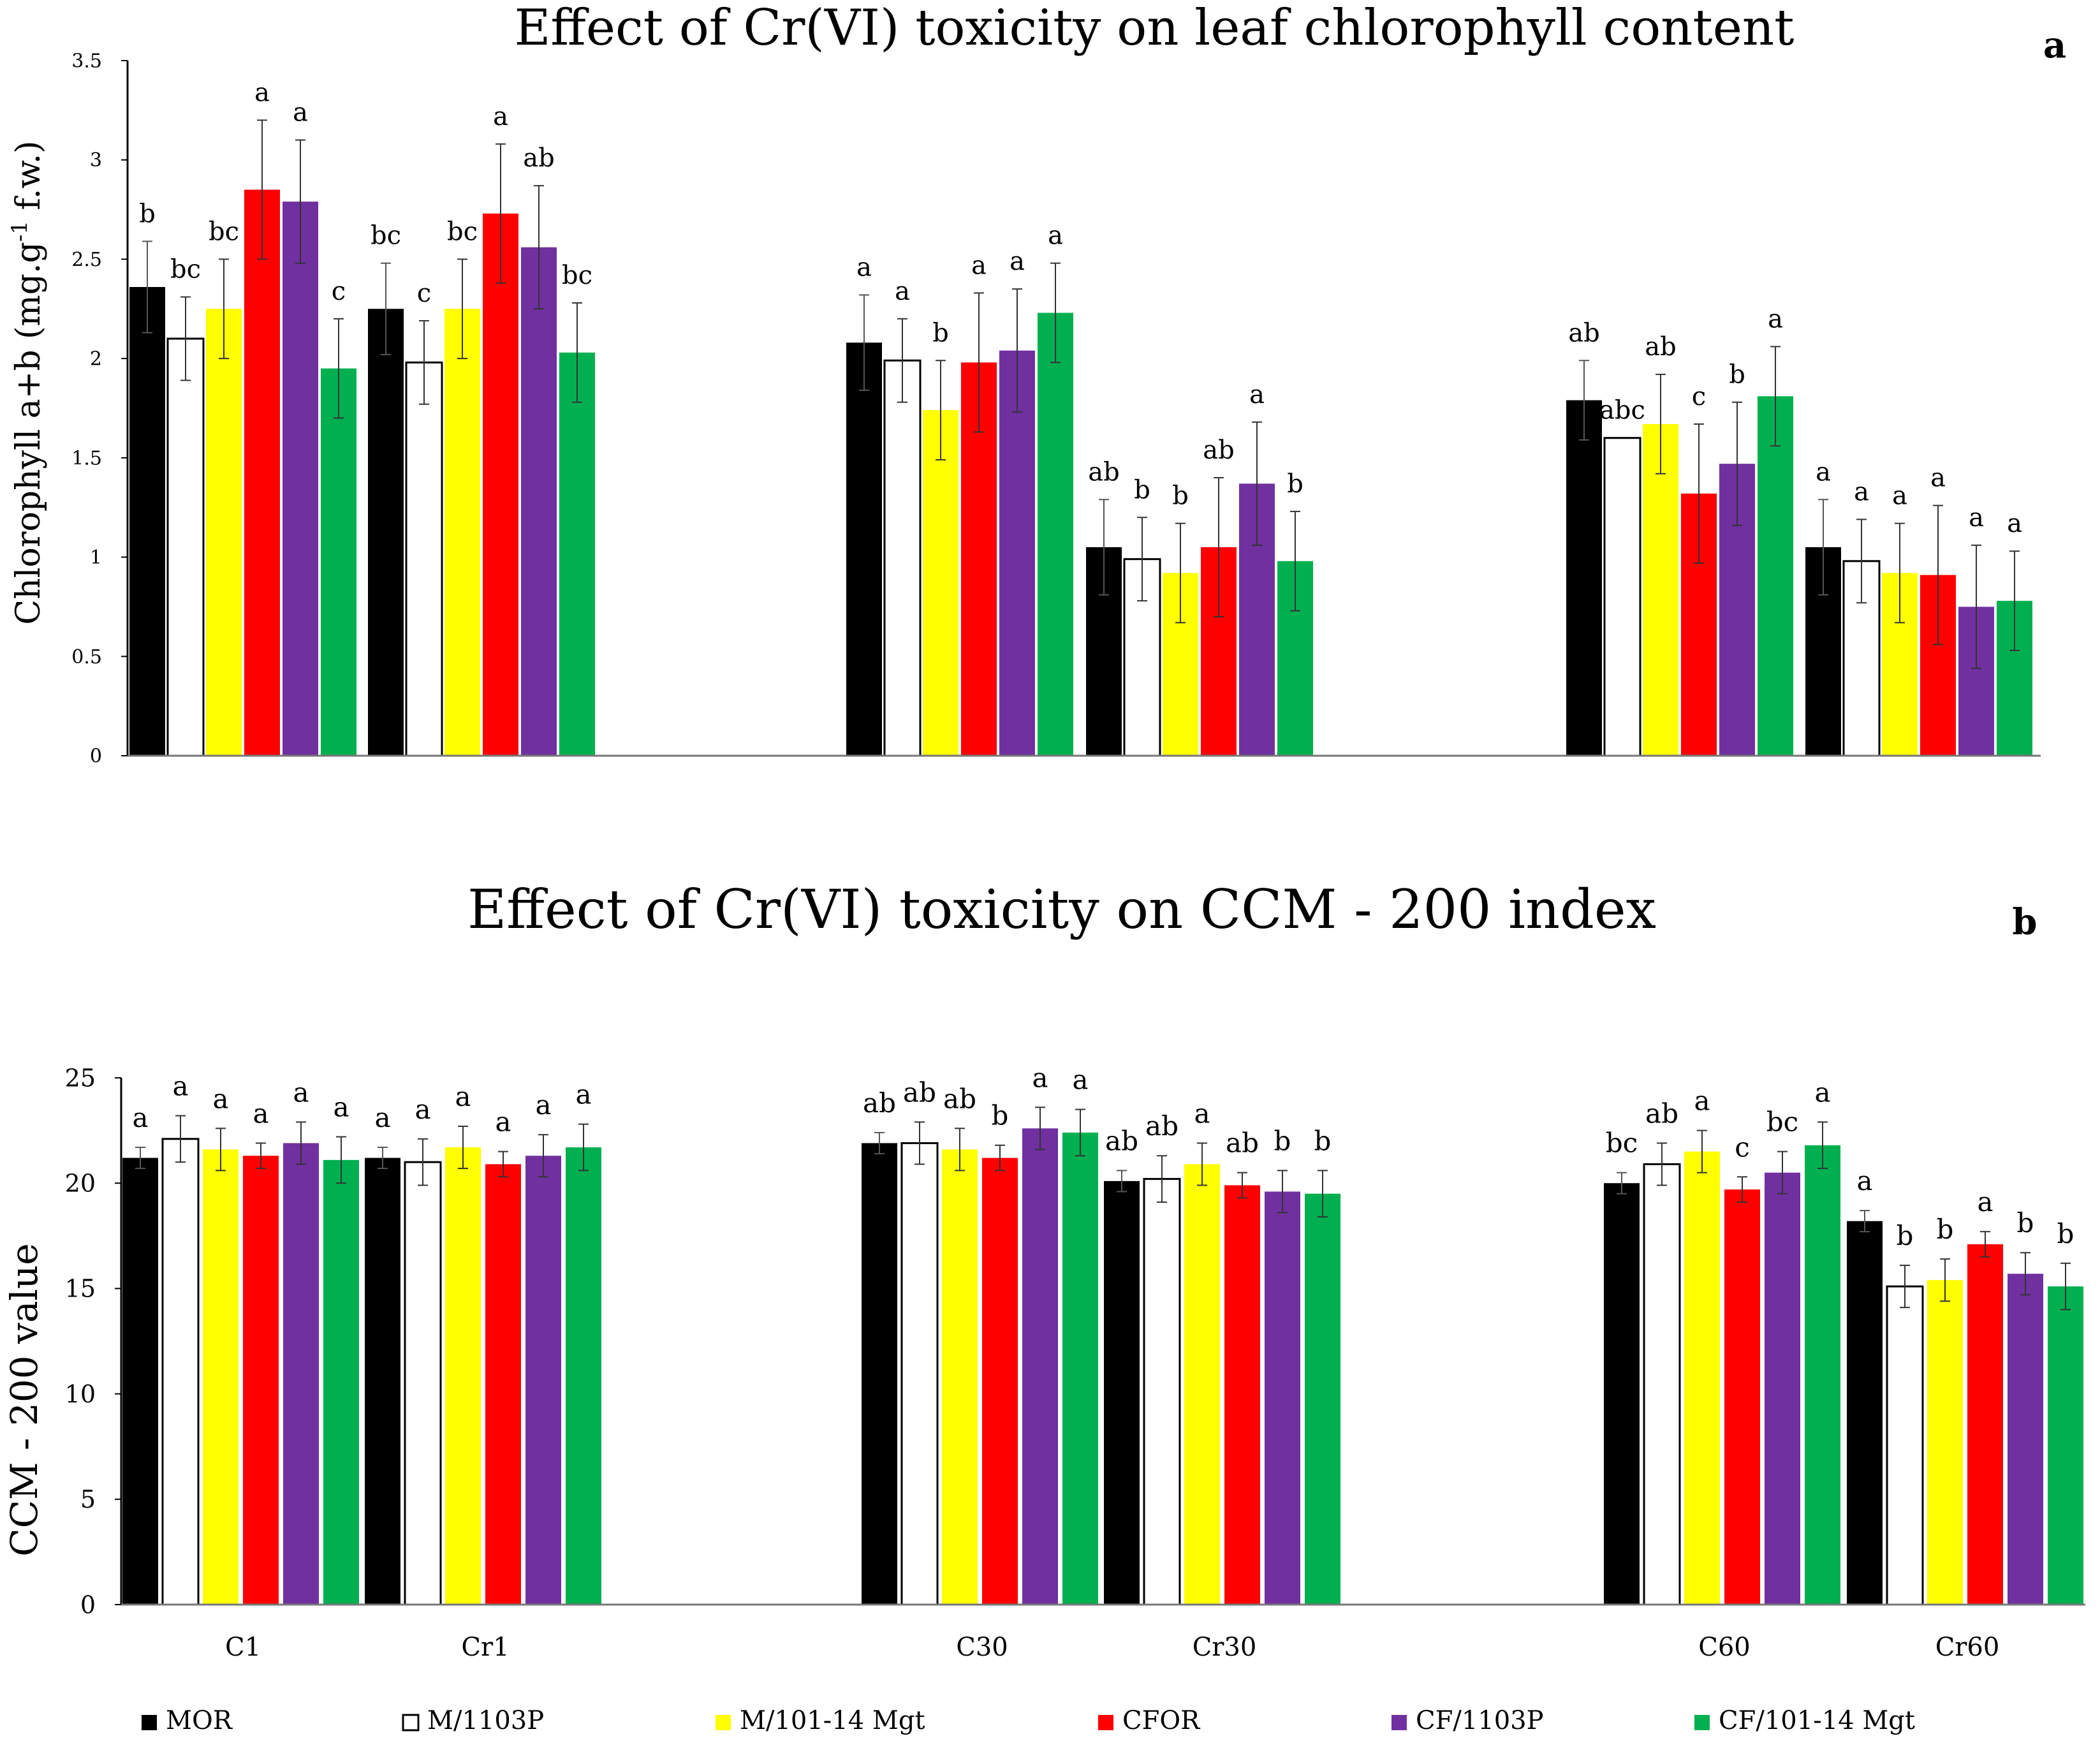  I want to click on significance-letter-a-cr30-m-101-14-mgt: b, so click(1180, 496).